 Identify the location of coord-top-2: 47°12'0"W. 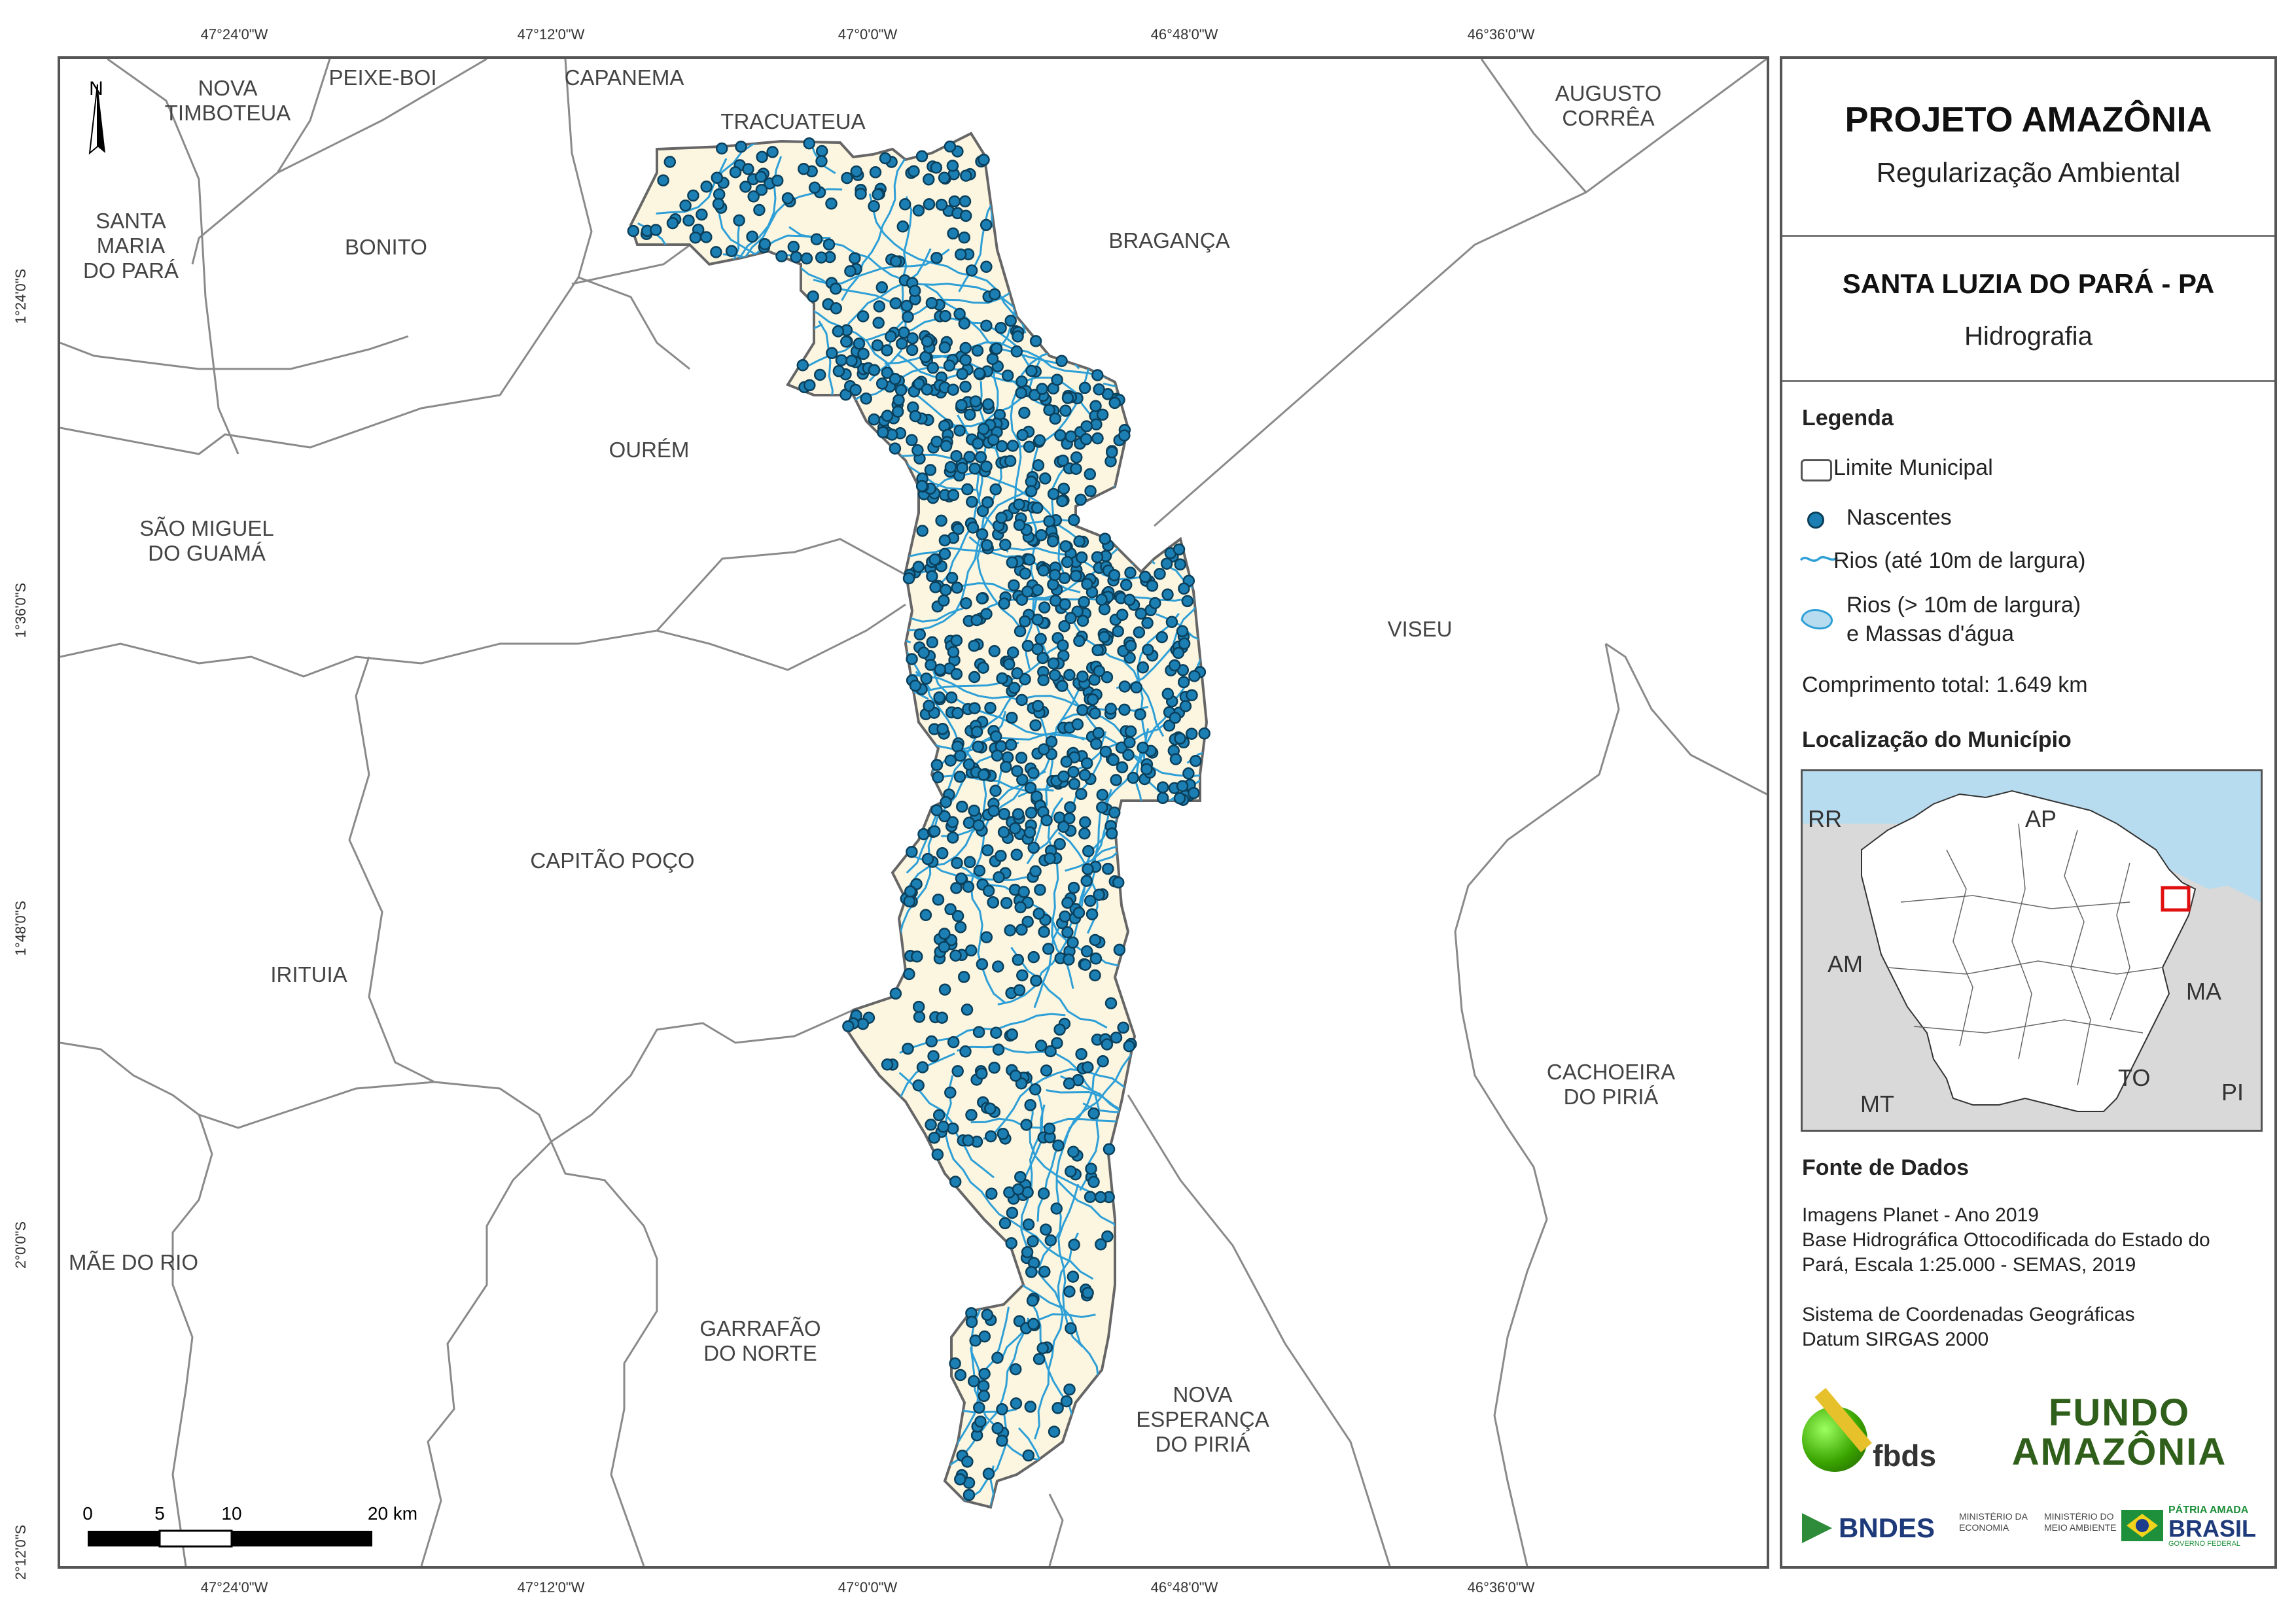
(551, 34).